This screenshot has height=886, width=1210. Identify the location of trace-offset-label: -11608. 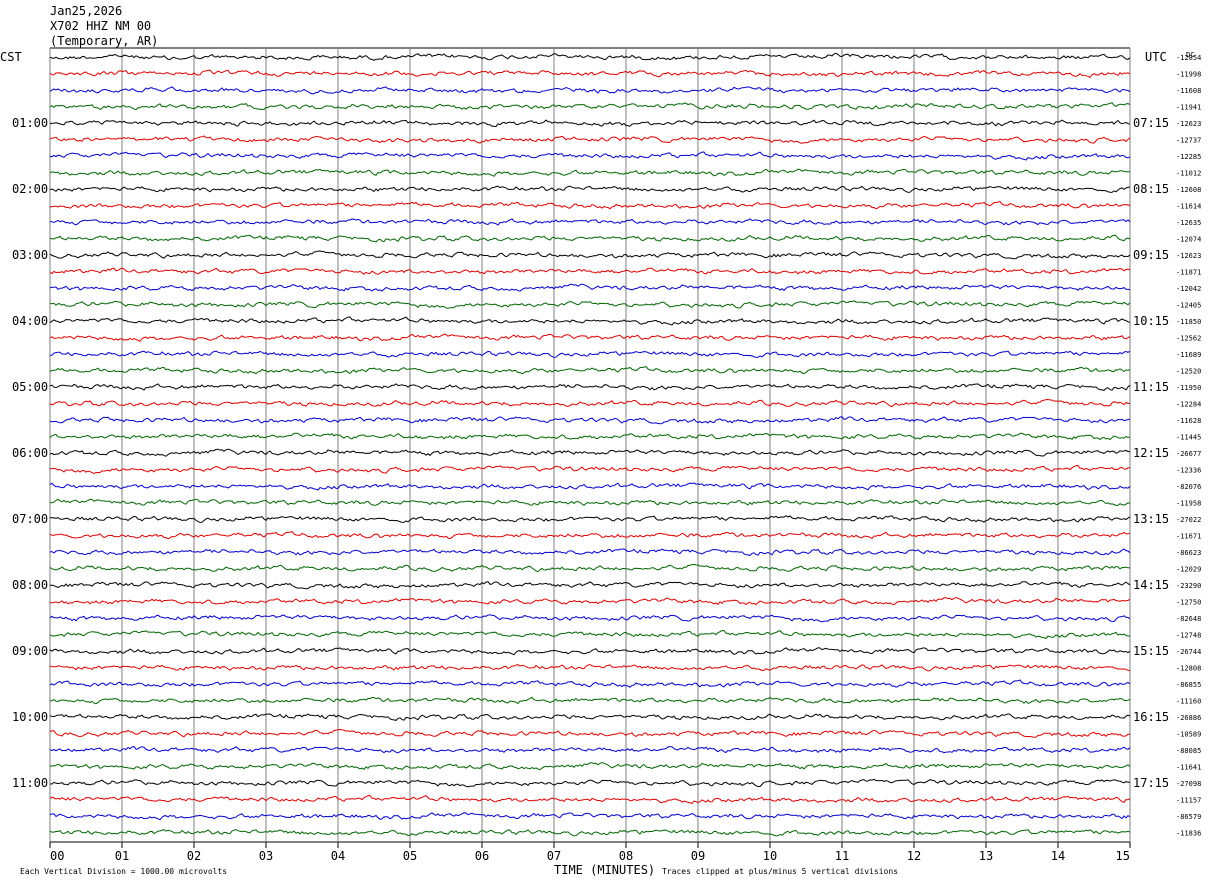
(1188, 91).